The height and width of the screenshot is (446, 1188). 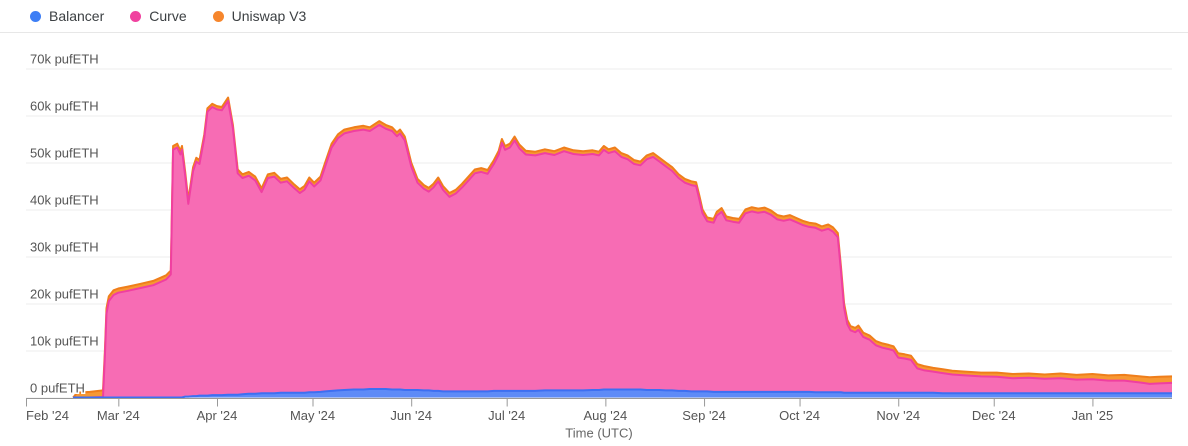 I want to click on legend-divider, so click(x=594, y=32).